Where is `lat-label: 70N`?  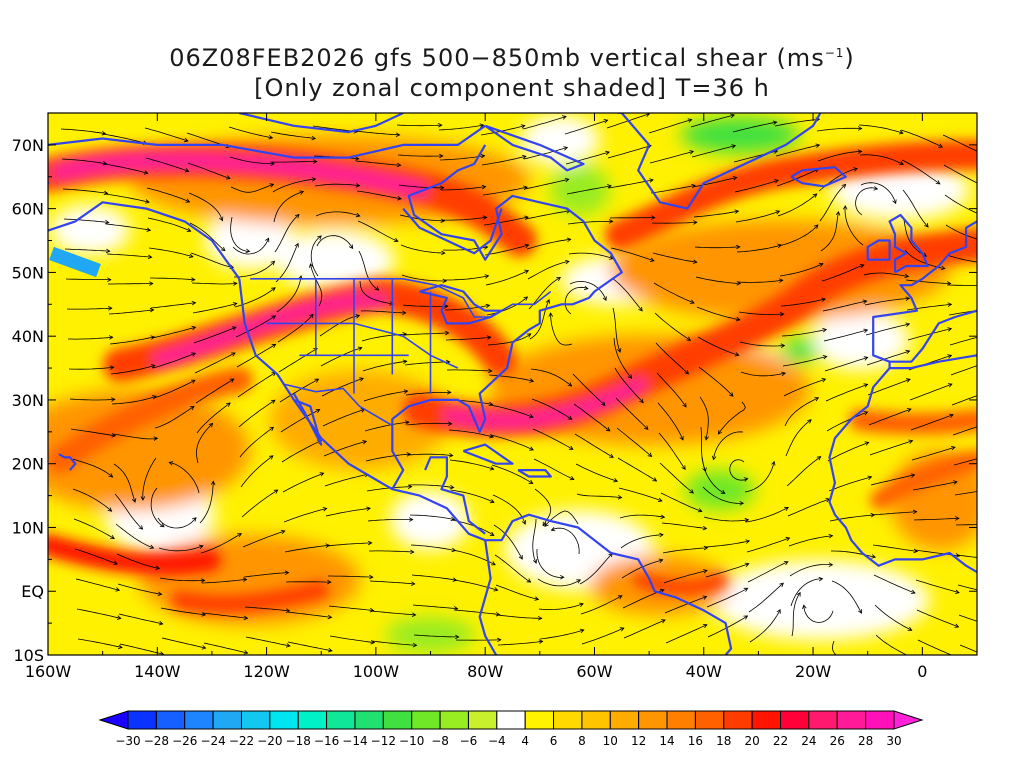 lat-label: 70N is located at coordinates (28, 145).